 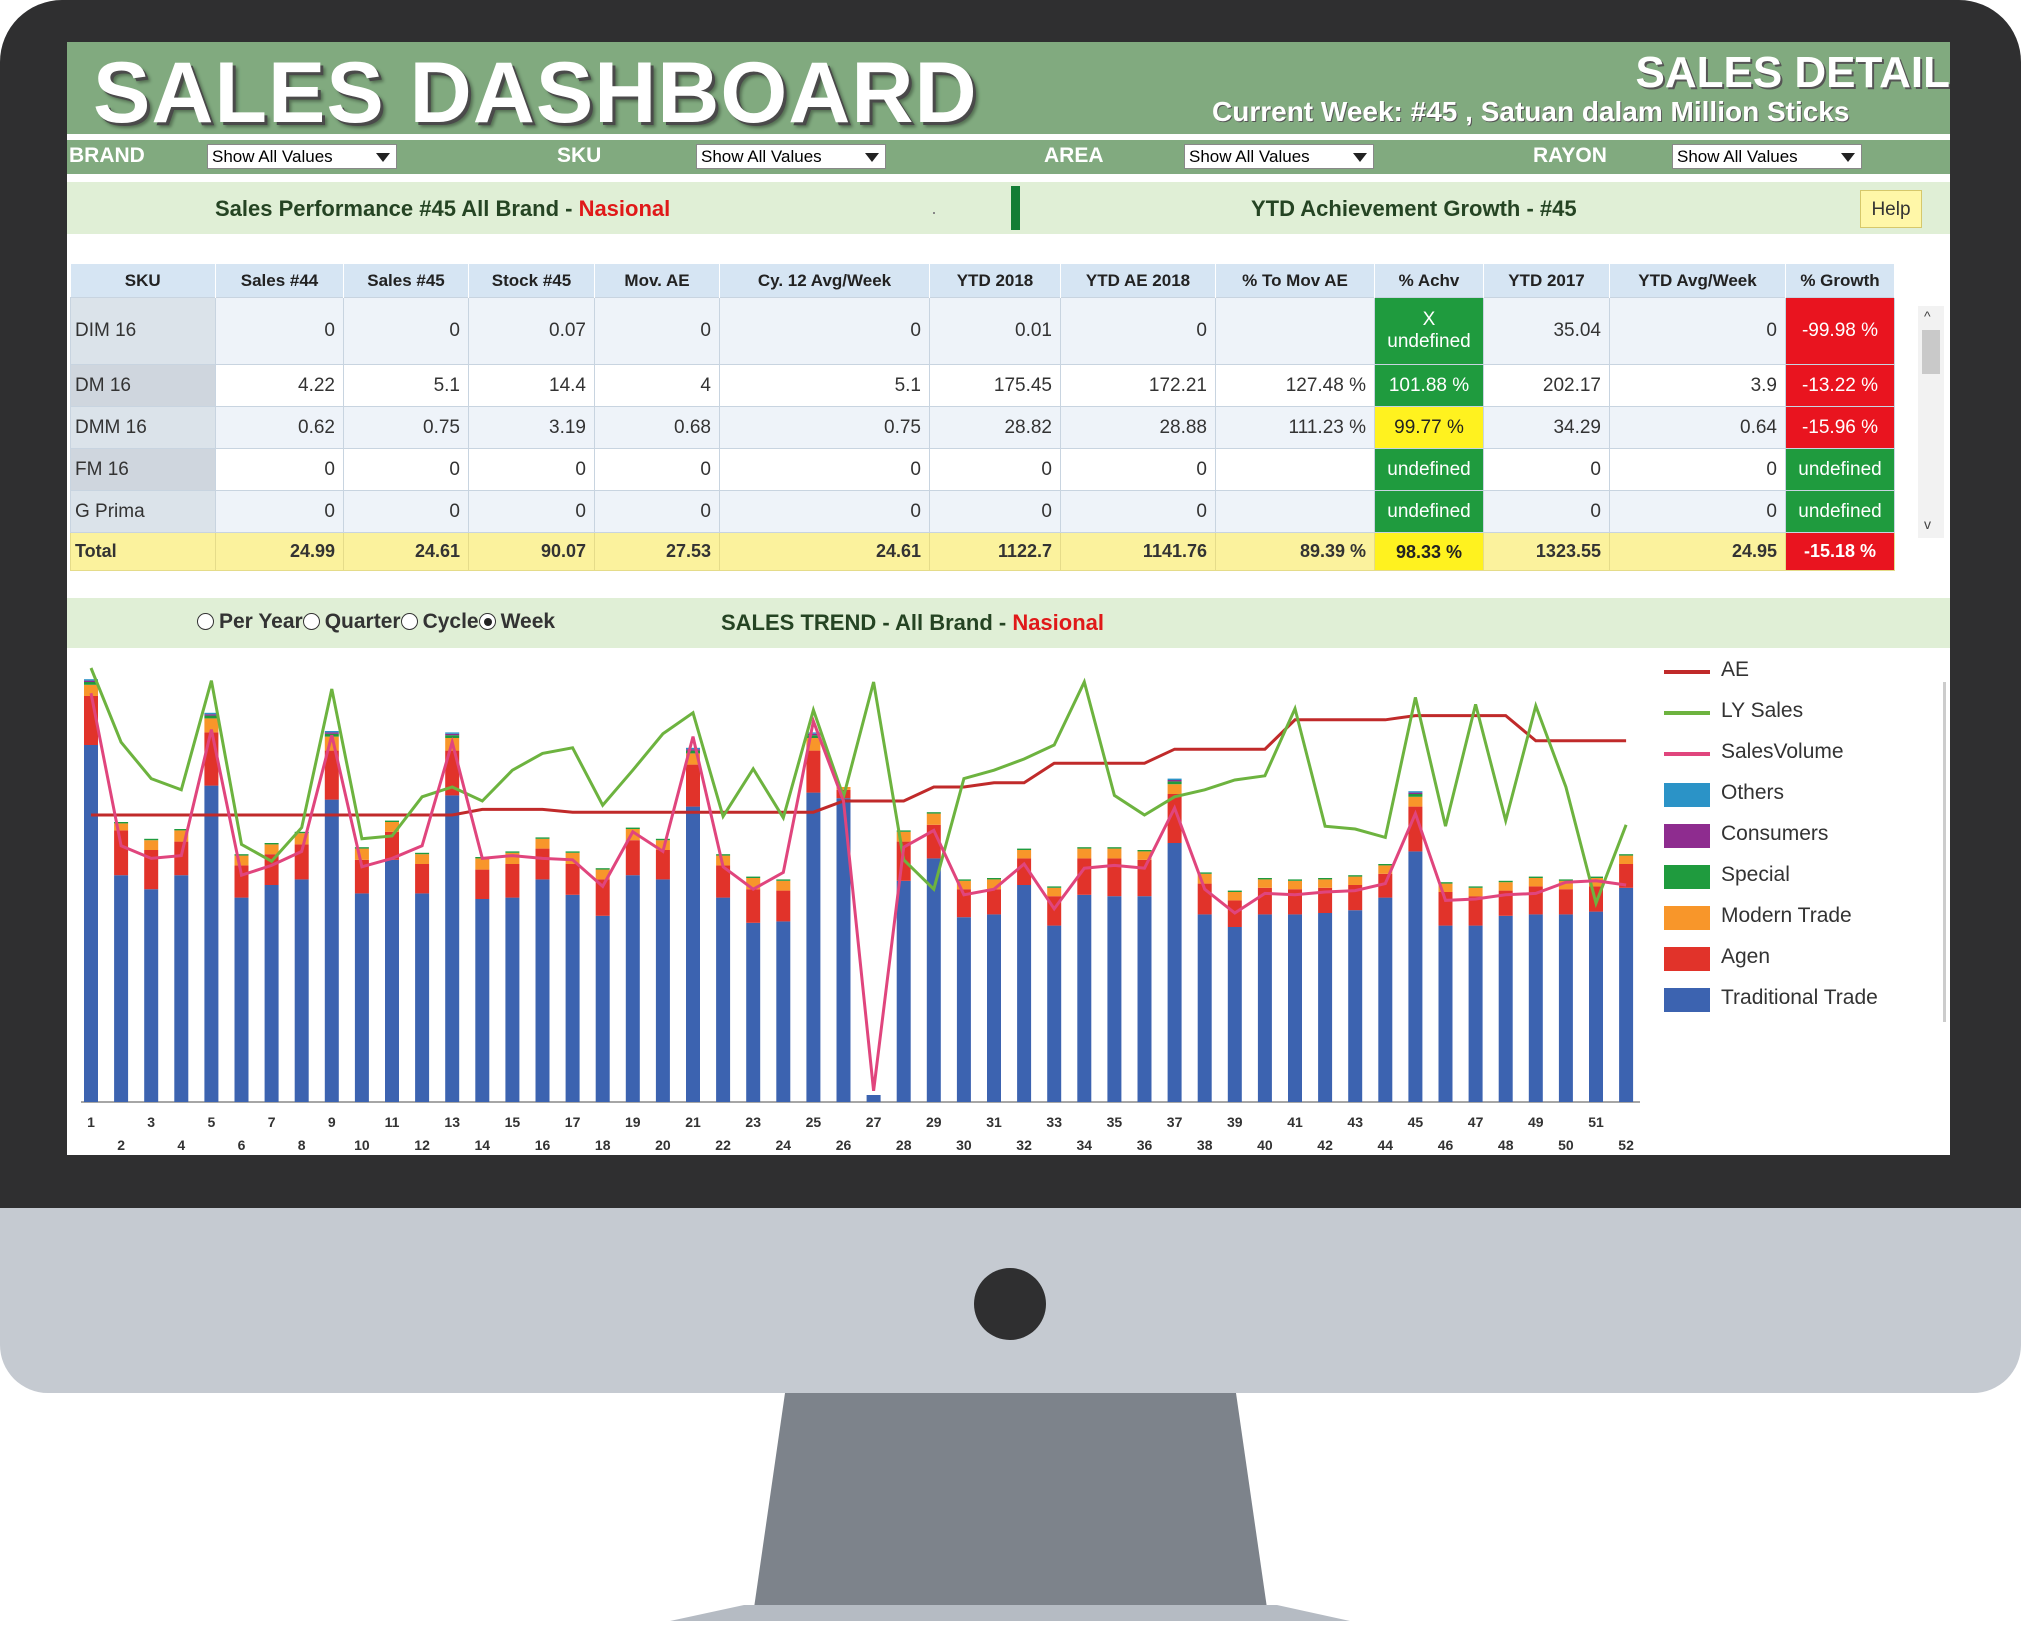 I want to click on legend-label: Agen, so click(x=1746, y=956).